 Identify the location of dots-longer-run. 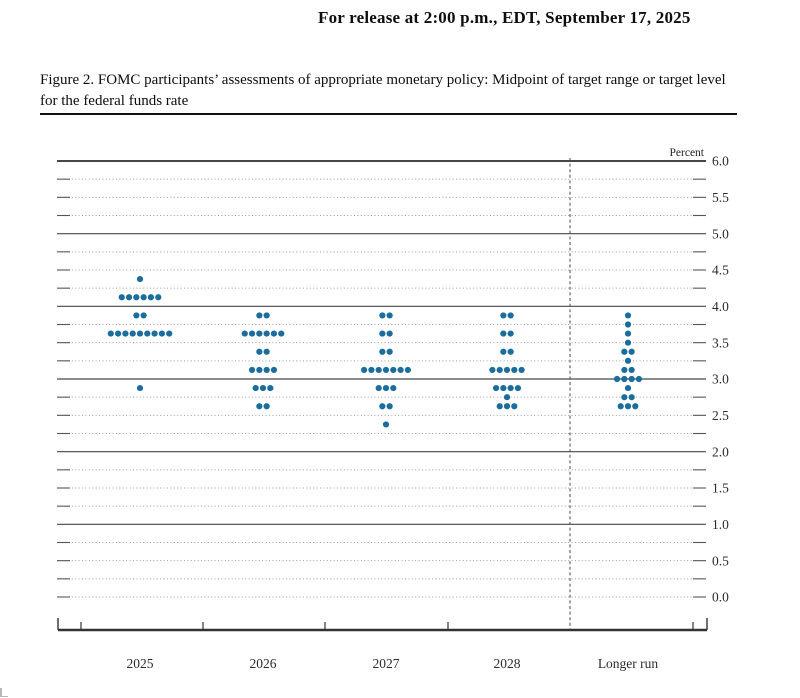
(628, 361).